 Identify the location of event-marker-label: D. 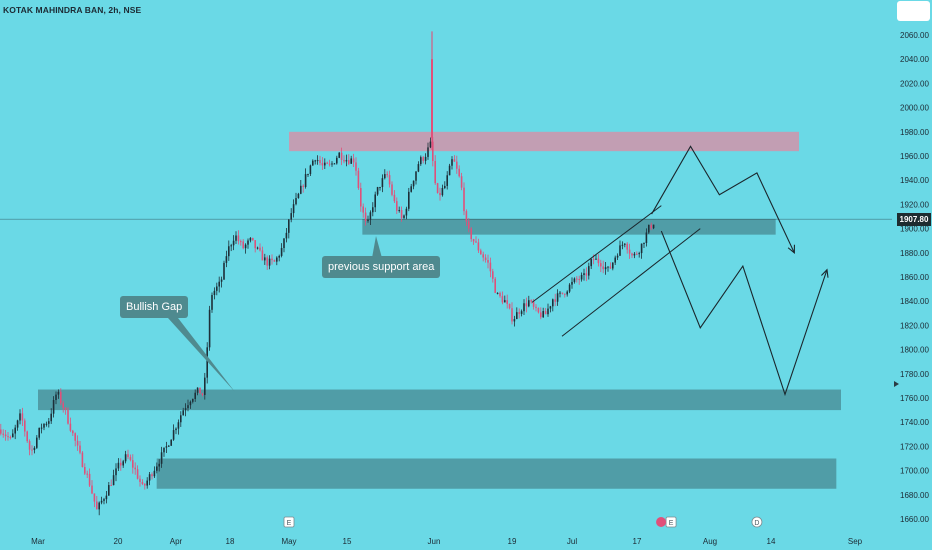
(756, 523).